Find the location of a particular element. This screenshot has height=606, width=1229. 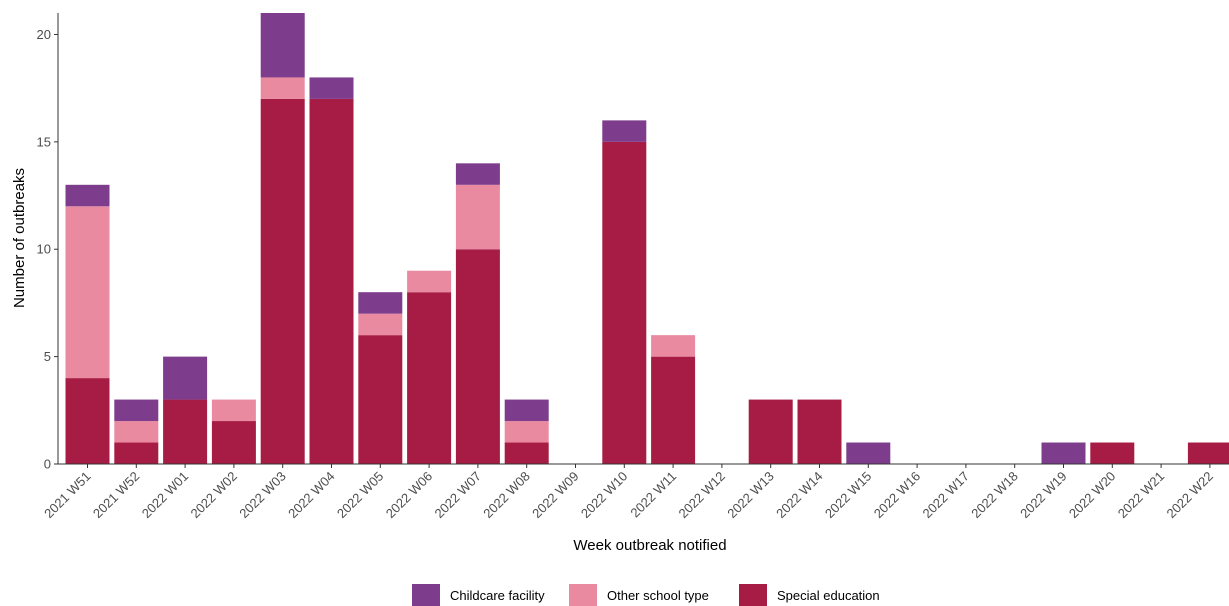

x-tick-label: 2022 W13 is located at coordinates (750, 495).